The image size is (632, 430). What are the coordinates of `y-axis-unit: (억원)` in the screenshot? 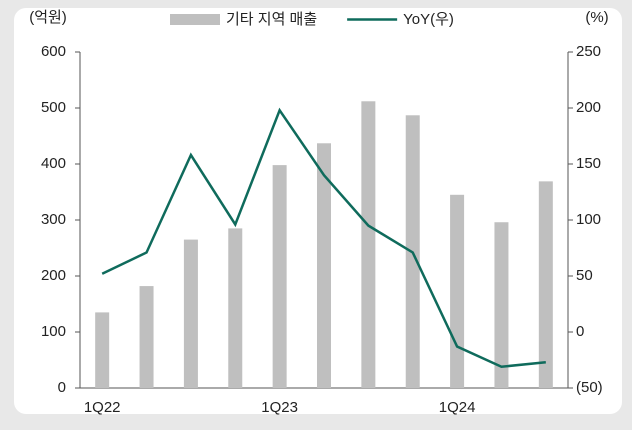 It's located at (48, 17).